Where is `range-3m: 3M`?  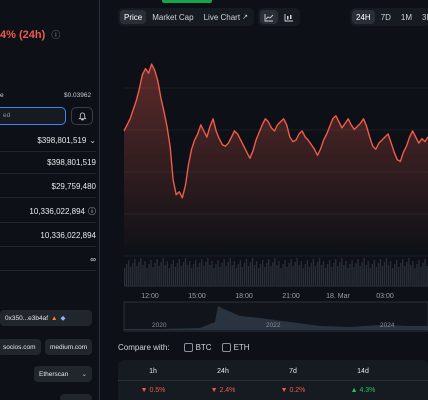 range-3m: 3M is located at coordinates (423, 17).